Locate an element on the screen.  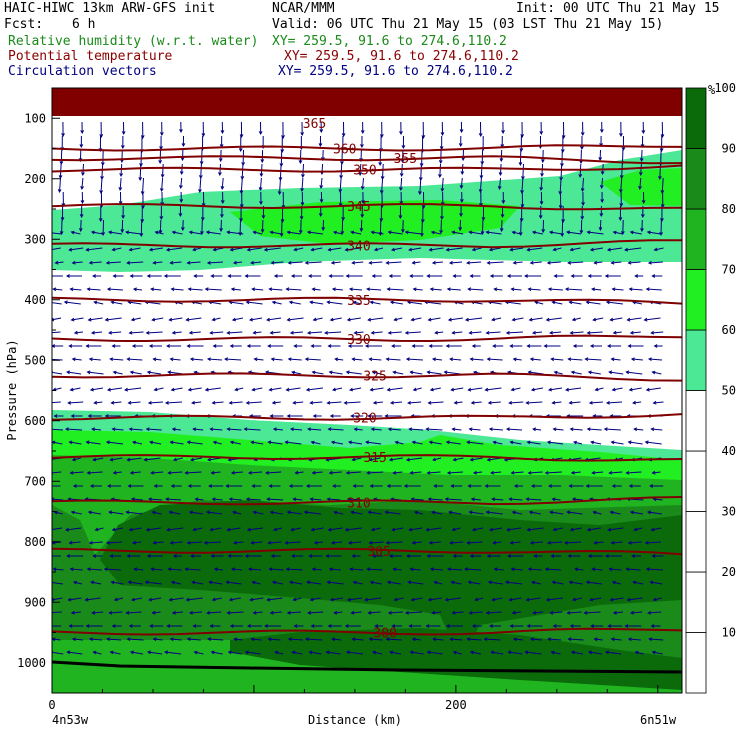
colorbar-label: 10 is located at coordinates (729, 633).